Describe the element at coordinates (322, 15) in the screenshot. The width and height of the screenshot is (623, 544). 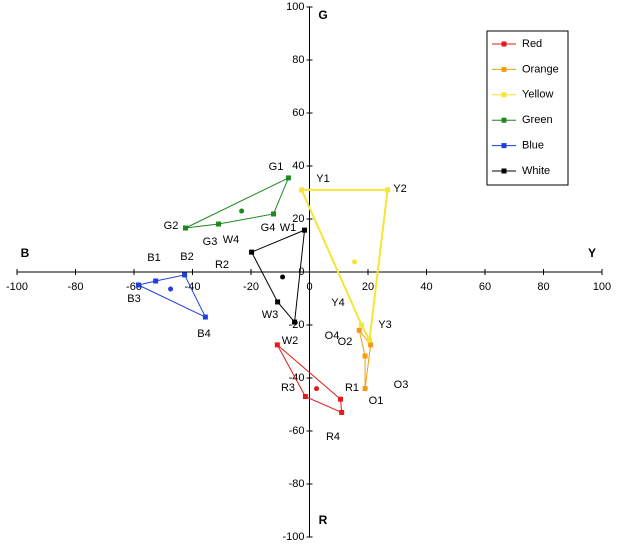
I see `y-axis-top-label: G` at that location.